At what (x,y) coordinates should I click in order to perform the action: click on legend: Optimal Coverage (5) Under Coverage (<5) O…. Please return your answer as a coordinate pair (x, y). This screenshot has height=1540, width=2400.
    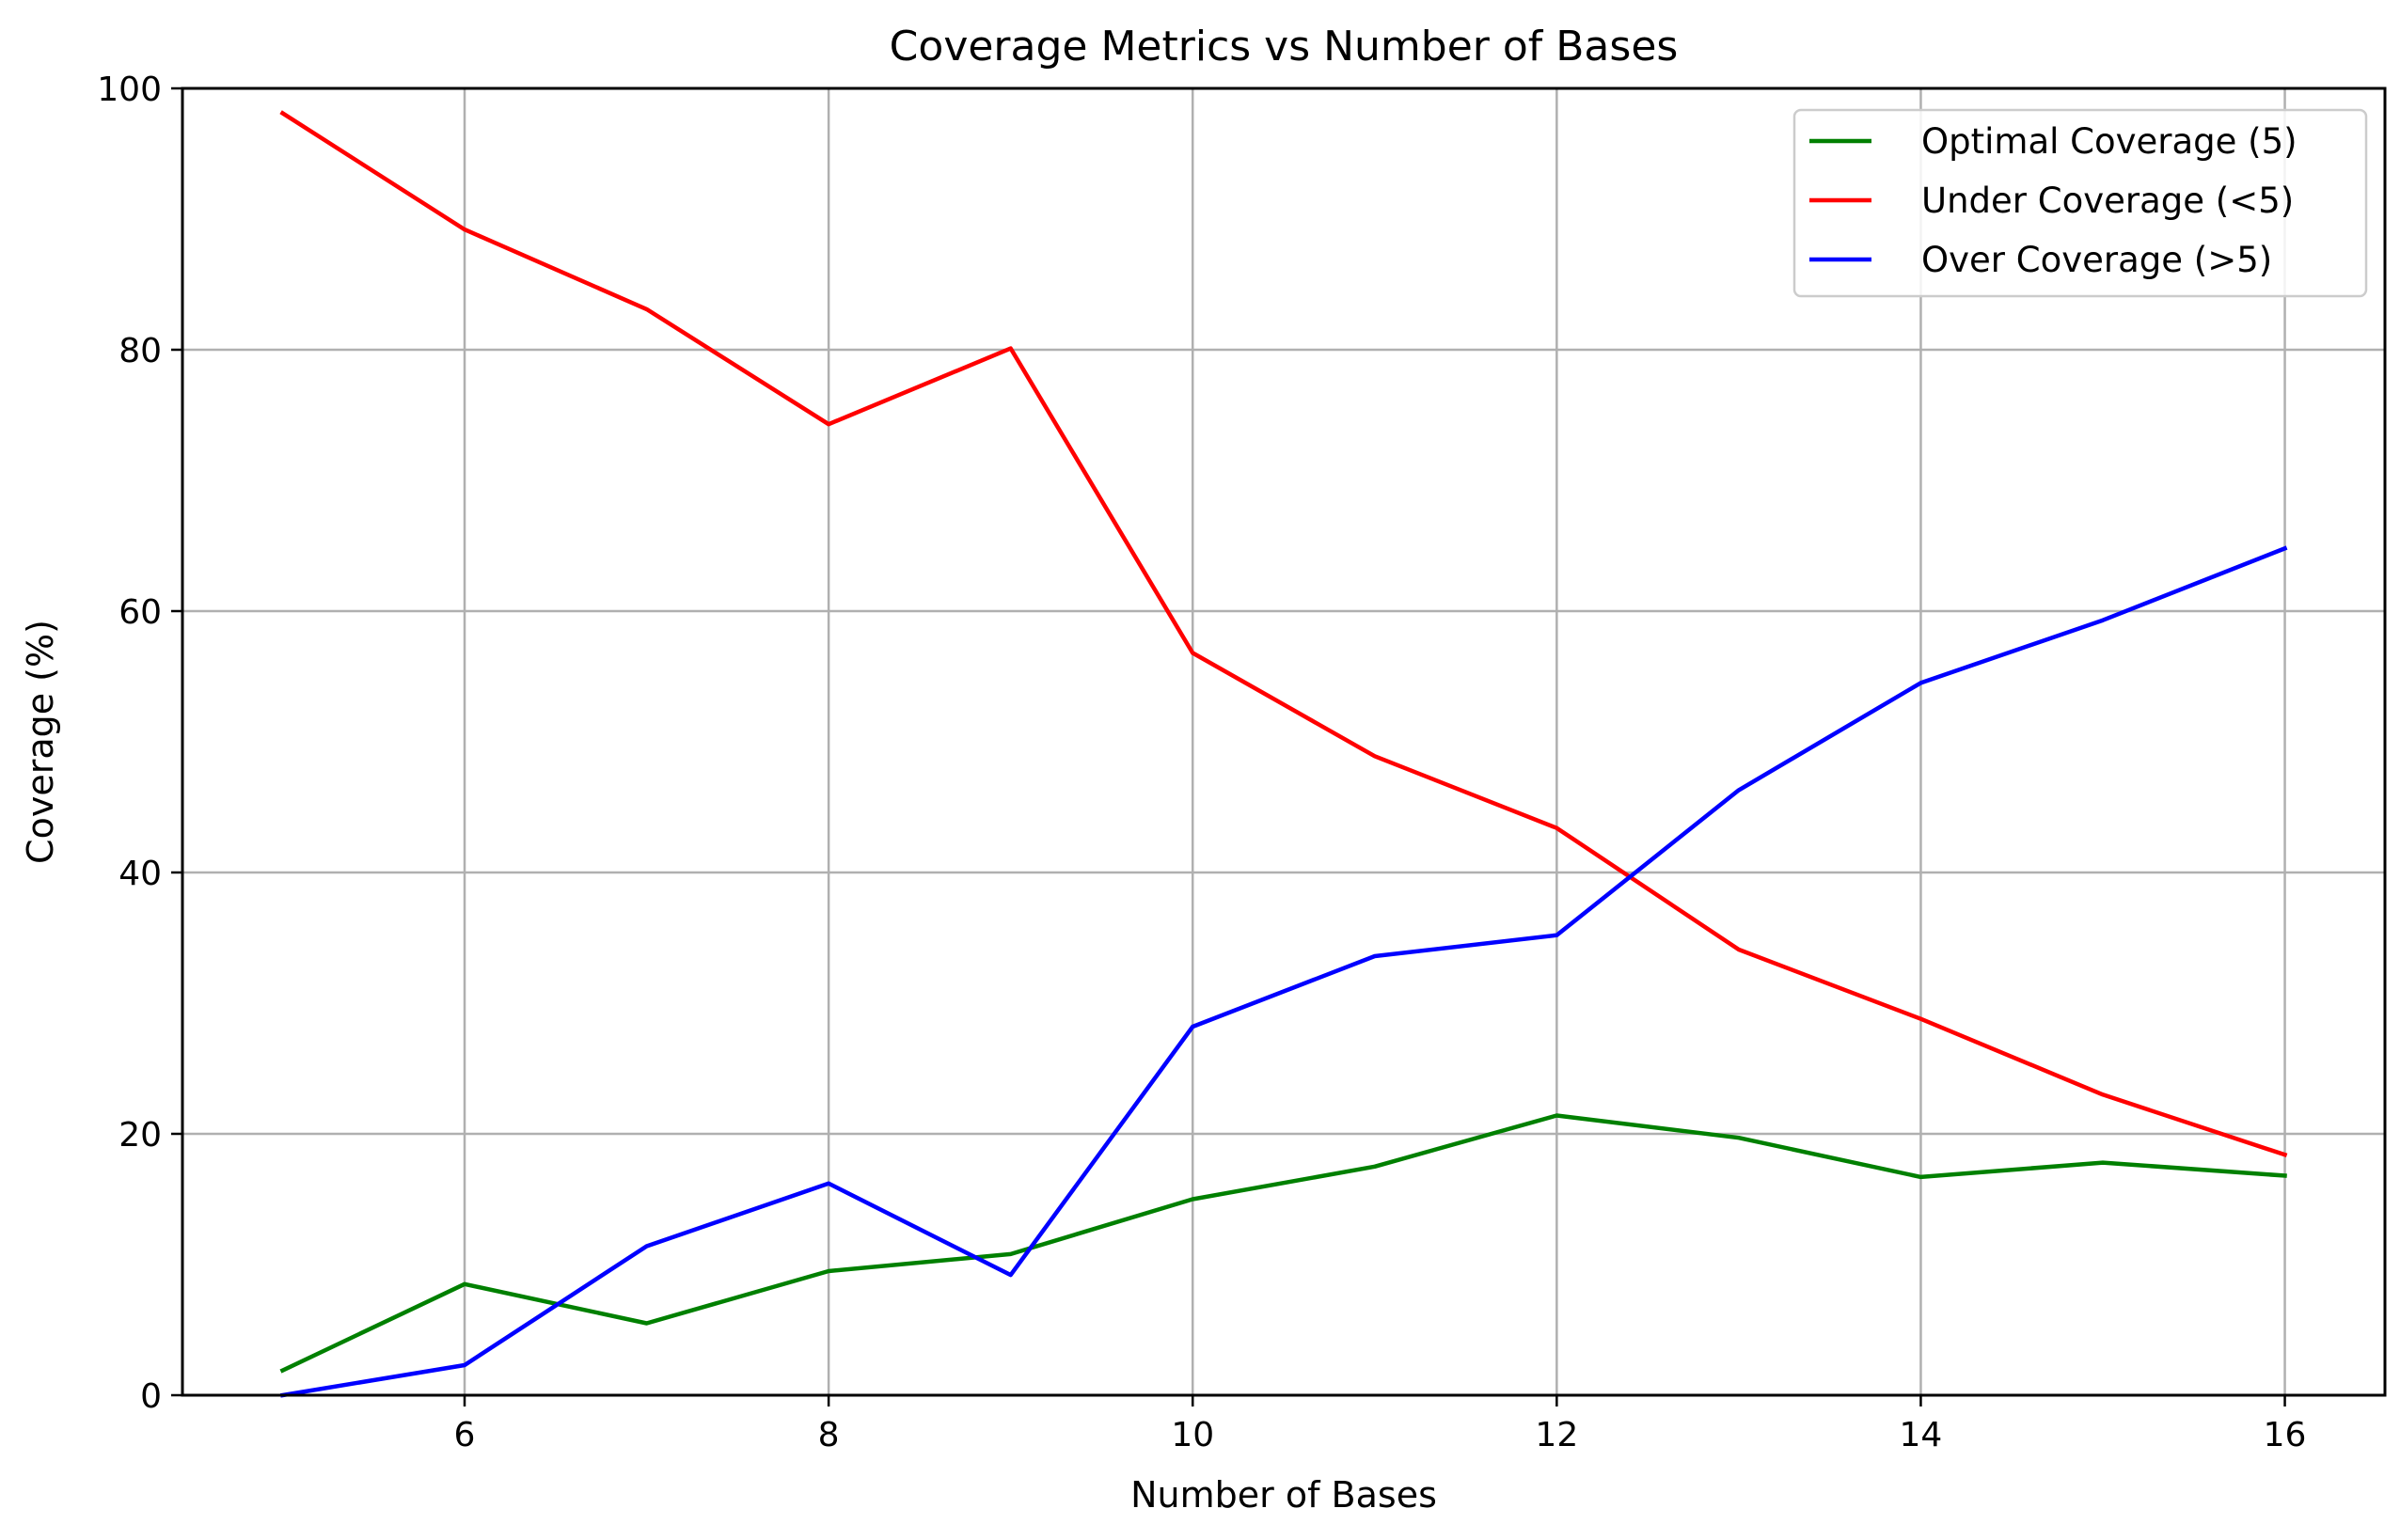
    Looking at the image, I should click on (2080, 203).